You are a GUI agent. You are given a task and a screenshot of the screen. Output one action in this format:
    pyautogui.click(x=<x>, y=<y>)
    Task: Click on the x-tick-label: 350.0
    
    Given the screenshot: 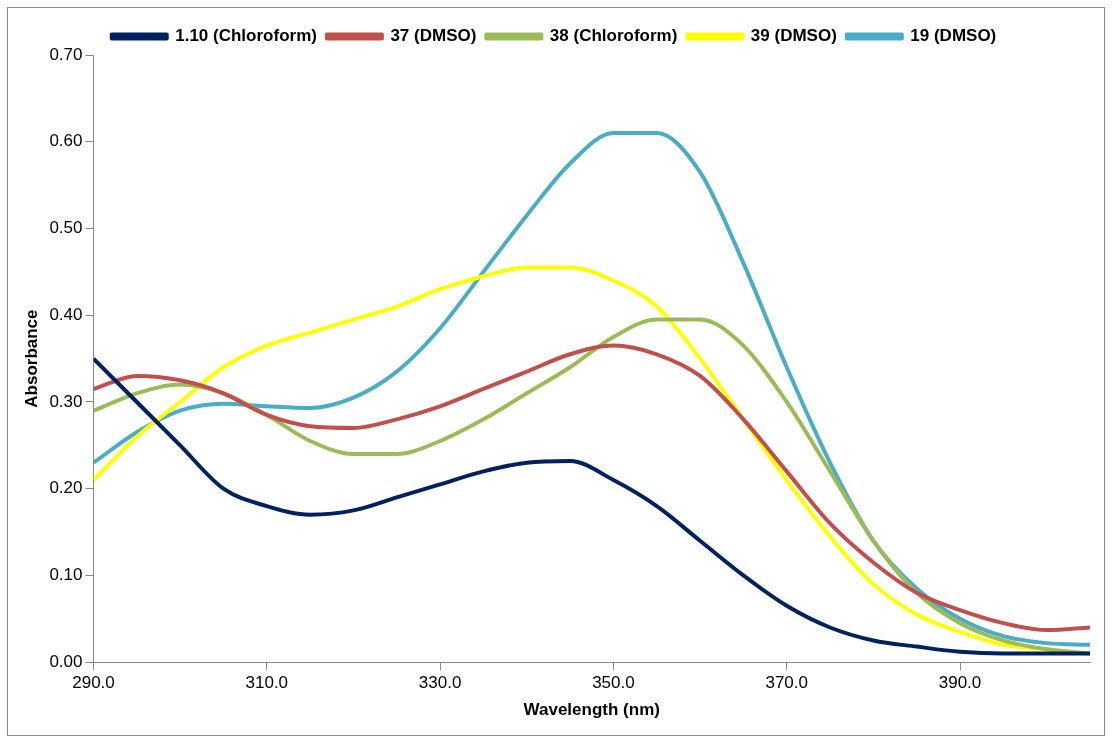 What is the action you would take?
    pyautogui.click(x=613, y=683)
    